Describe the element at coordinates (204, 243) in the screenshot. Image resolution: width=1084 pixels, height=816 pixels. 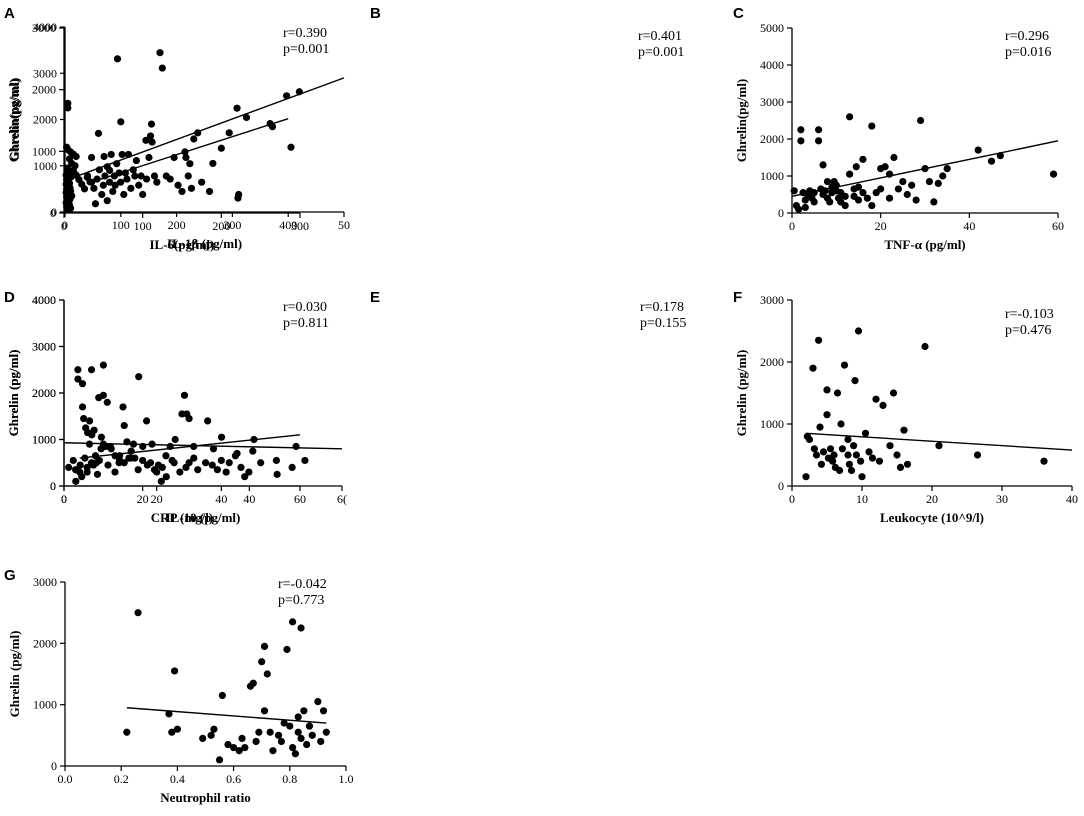
I see `x-axis-label: IL-1β (pg/ml)` at that location.